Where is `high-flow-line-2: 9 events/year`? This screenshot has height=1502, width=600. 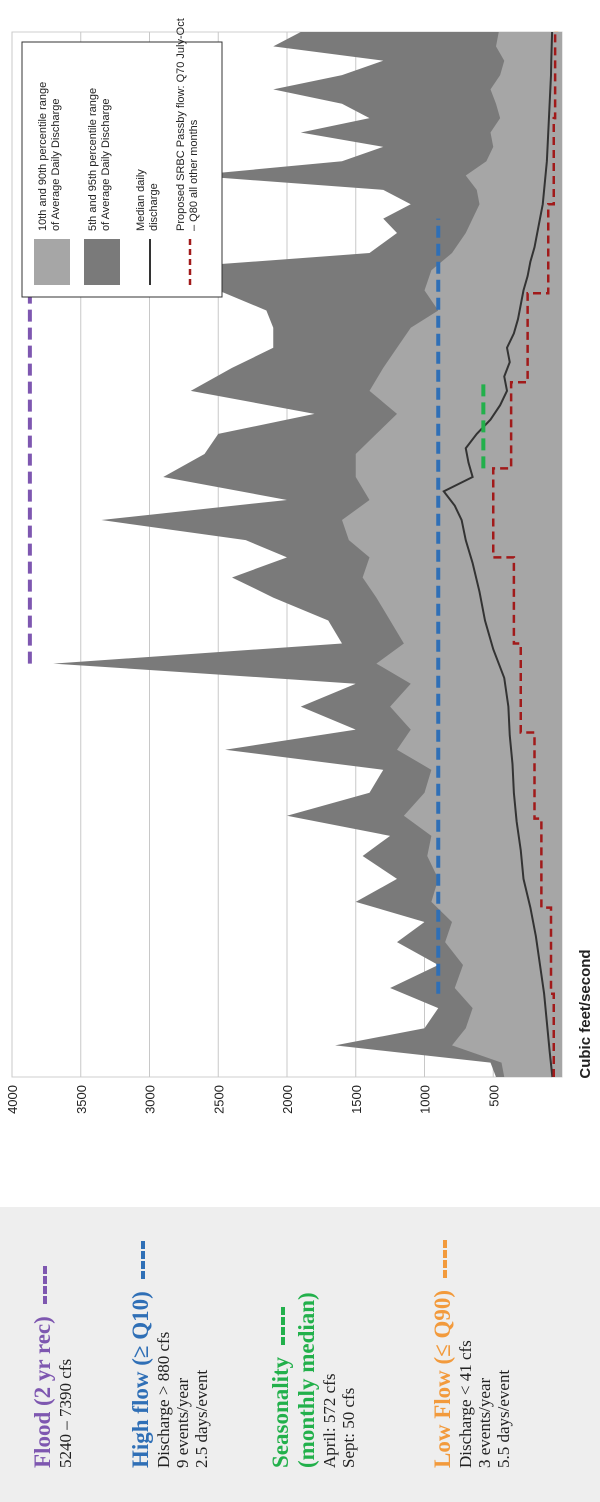
high-flow-line-2: 9 events/year is located at coordinates (182, 1422).